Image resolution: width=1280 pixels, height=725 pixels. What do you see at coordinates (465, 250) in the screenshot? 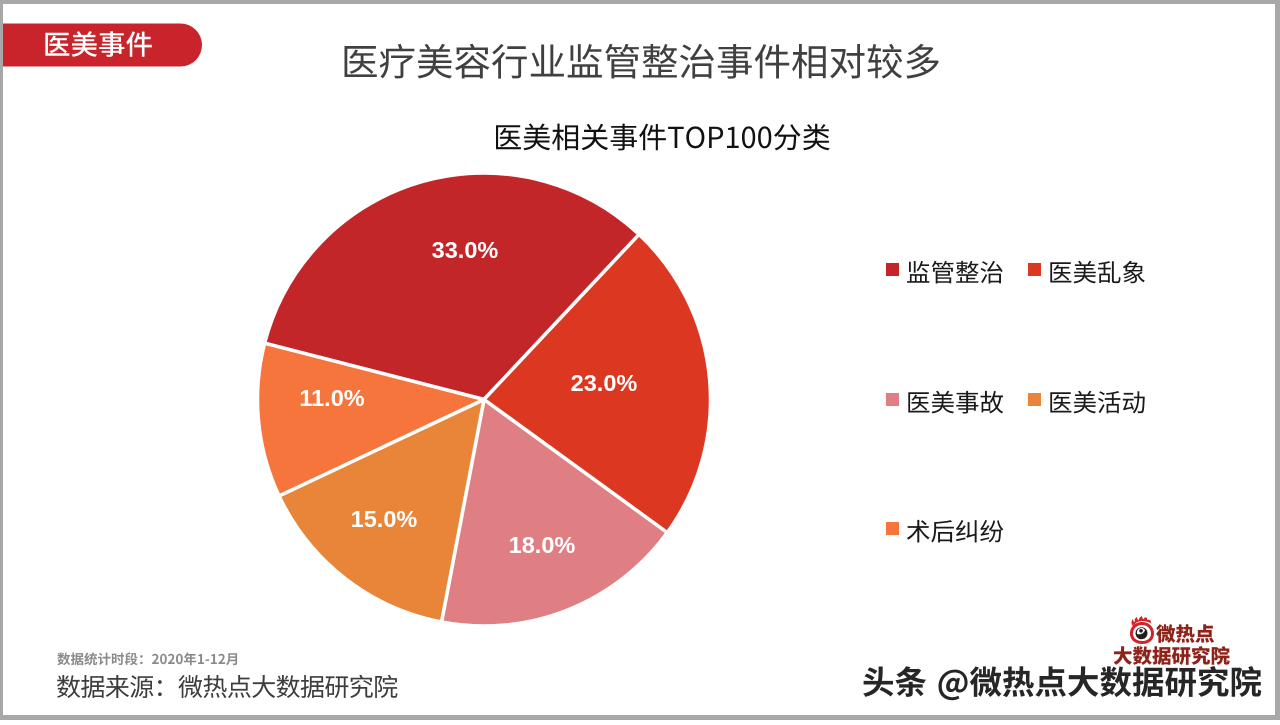
I see `svg-text: 33.0%` at bounding box center [465, 250].